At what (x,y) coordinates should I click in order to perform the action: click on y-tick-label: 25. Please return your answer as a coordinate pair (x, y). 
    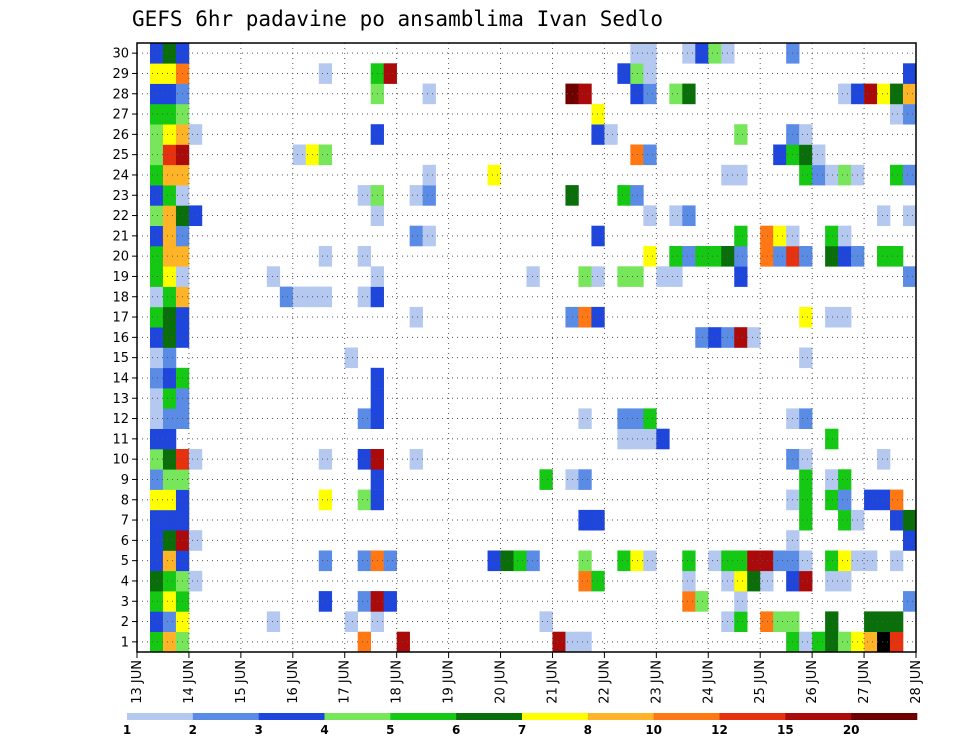
    Looking at the image, I should click on (120, 155).